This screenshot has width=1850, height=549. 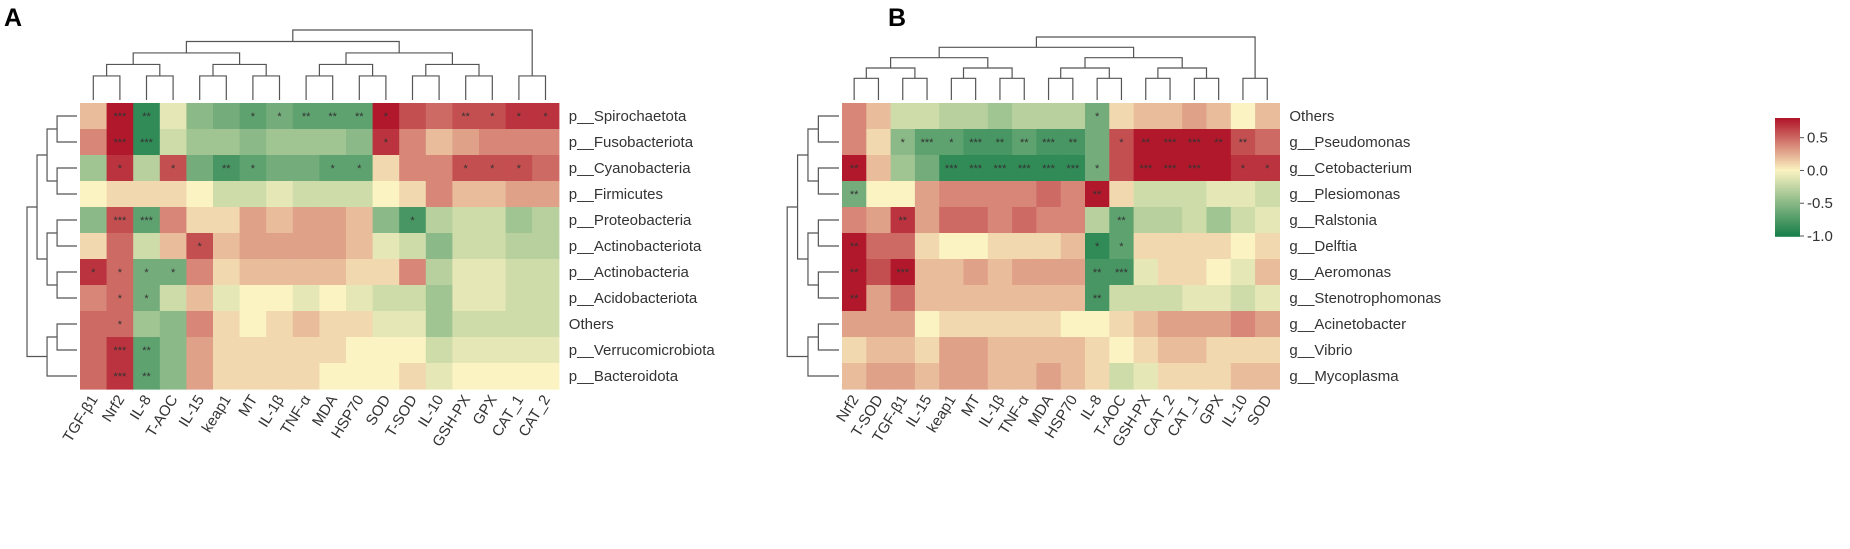 I want to click on row-label: g__Acinetobacter, so click(x=1347, y=324).